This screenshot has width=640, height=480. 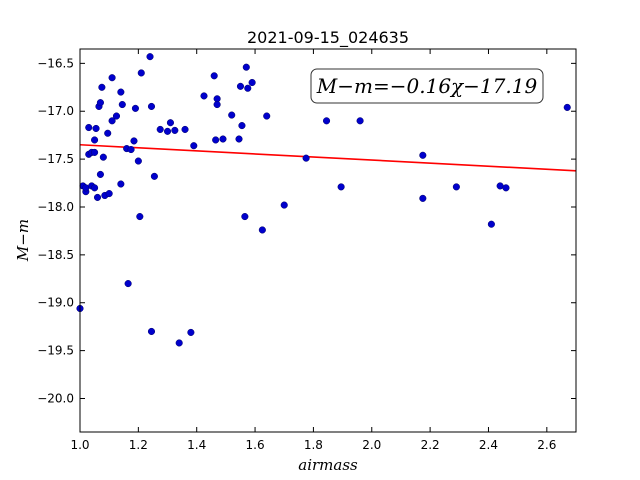 I want to click on fit-line, so click(x=328, y=157).